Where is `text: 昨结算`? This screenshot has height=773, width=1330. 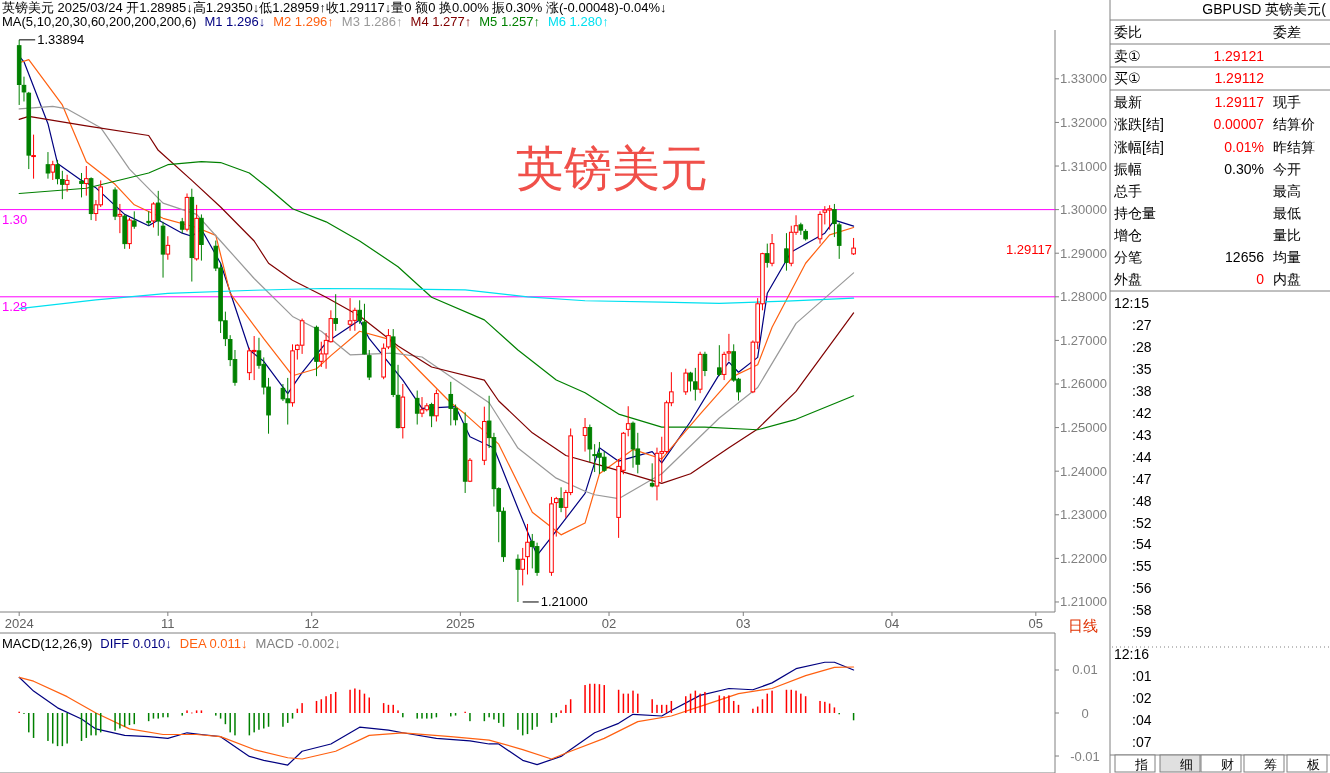
text: 昨结算 is located at coordinates (1294, 147).